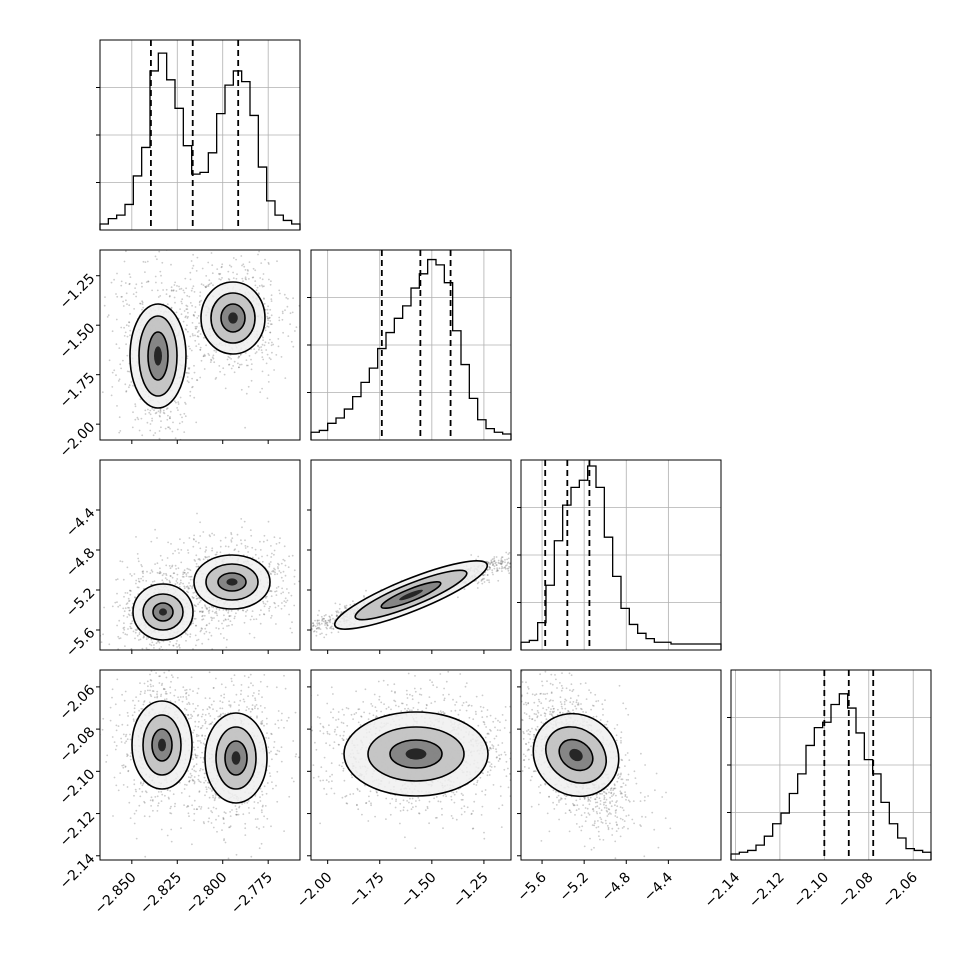 Image resolution: width=970 pixels, height=970 pixels. What do you see at coordinates (574, 887) in the screenshot?
I see `x-tick-label: −5.2` at bounding box center [574, 887].